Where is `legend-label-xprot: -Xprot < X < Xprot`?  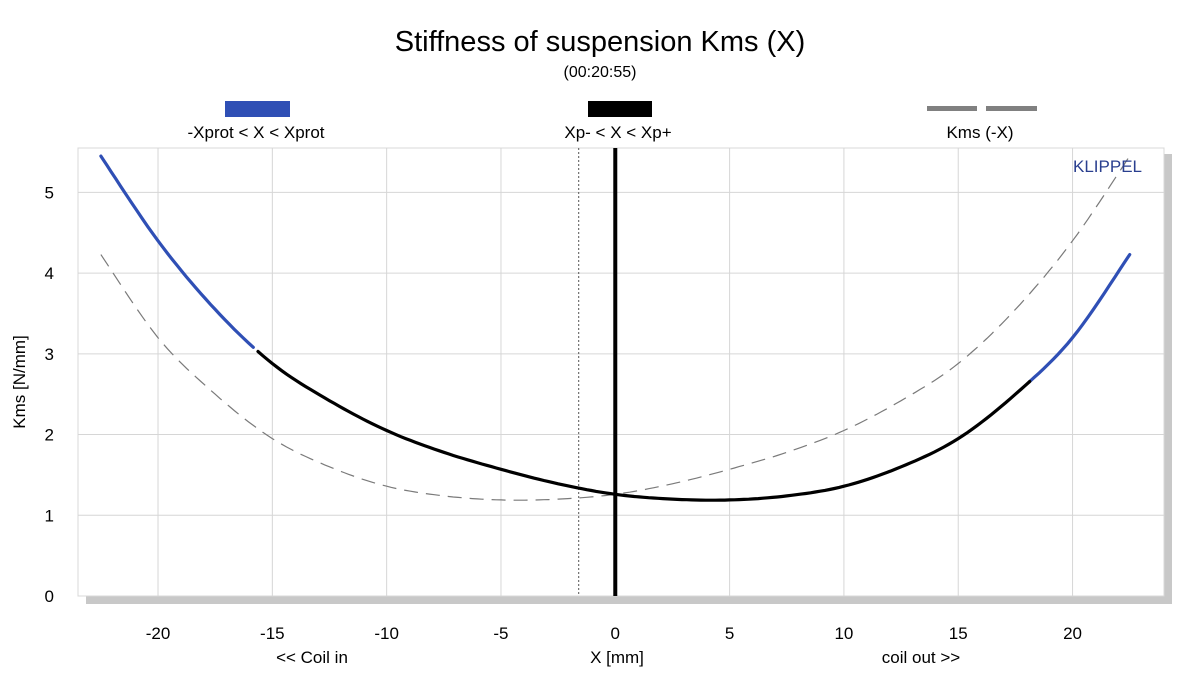 legend-label-xprot: -Xprot < X < Xprot is located at coordinates (255, 132).